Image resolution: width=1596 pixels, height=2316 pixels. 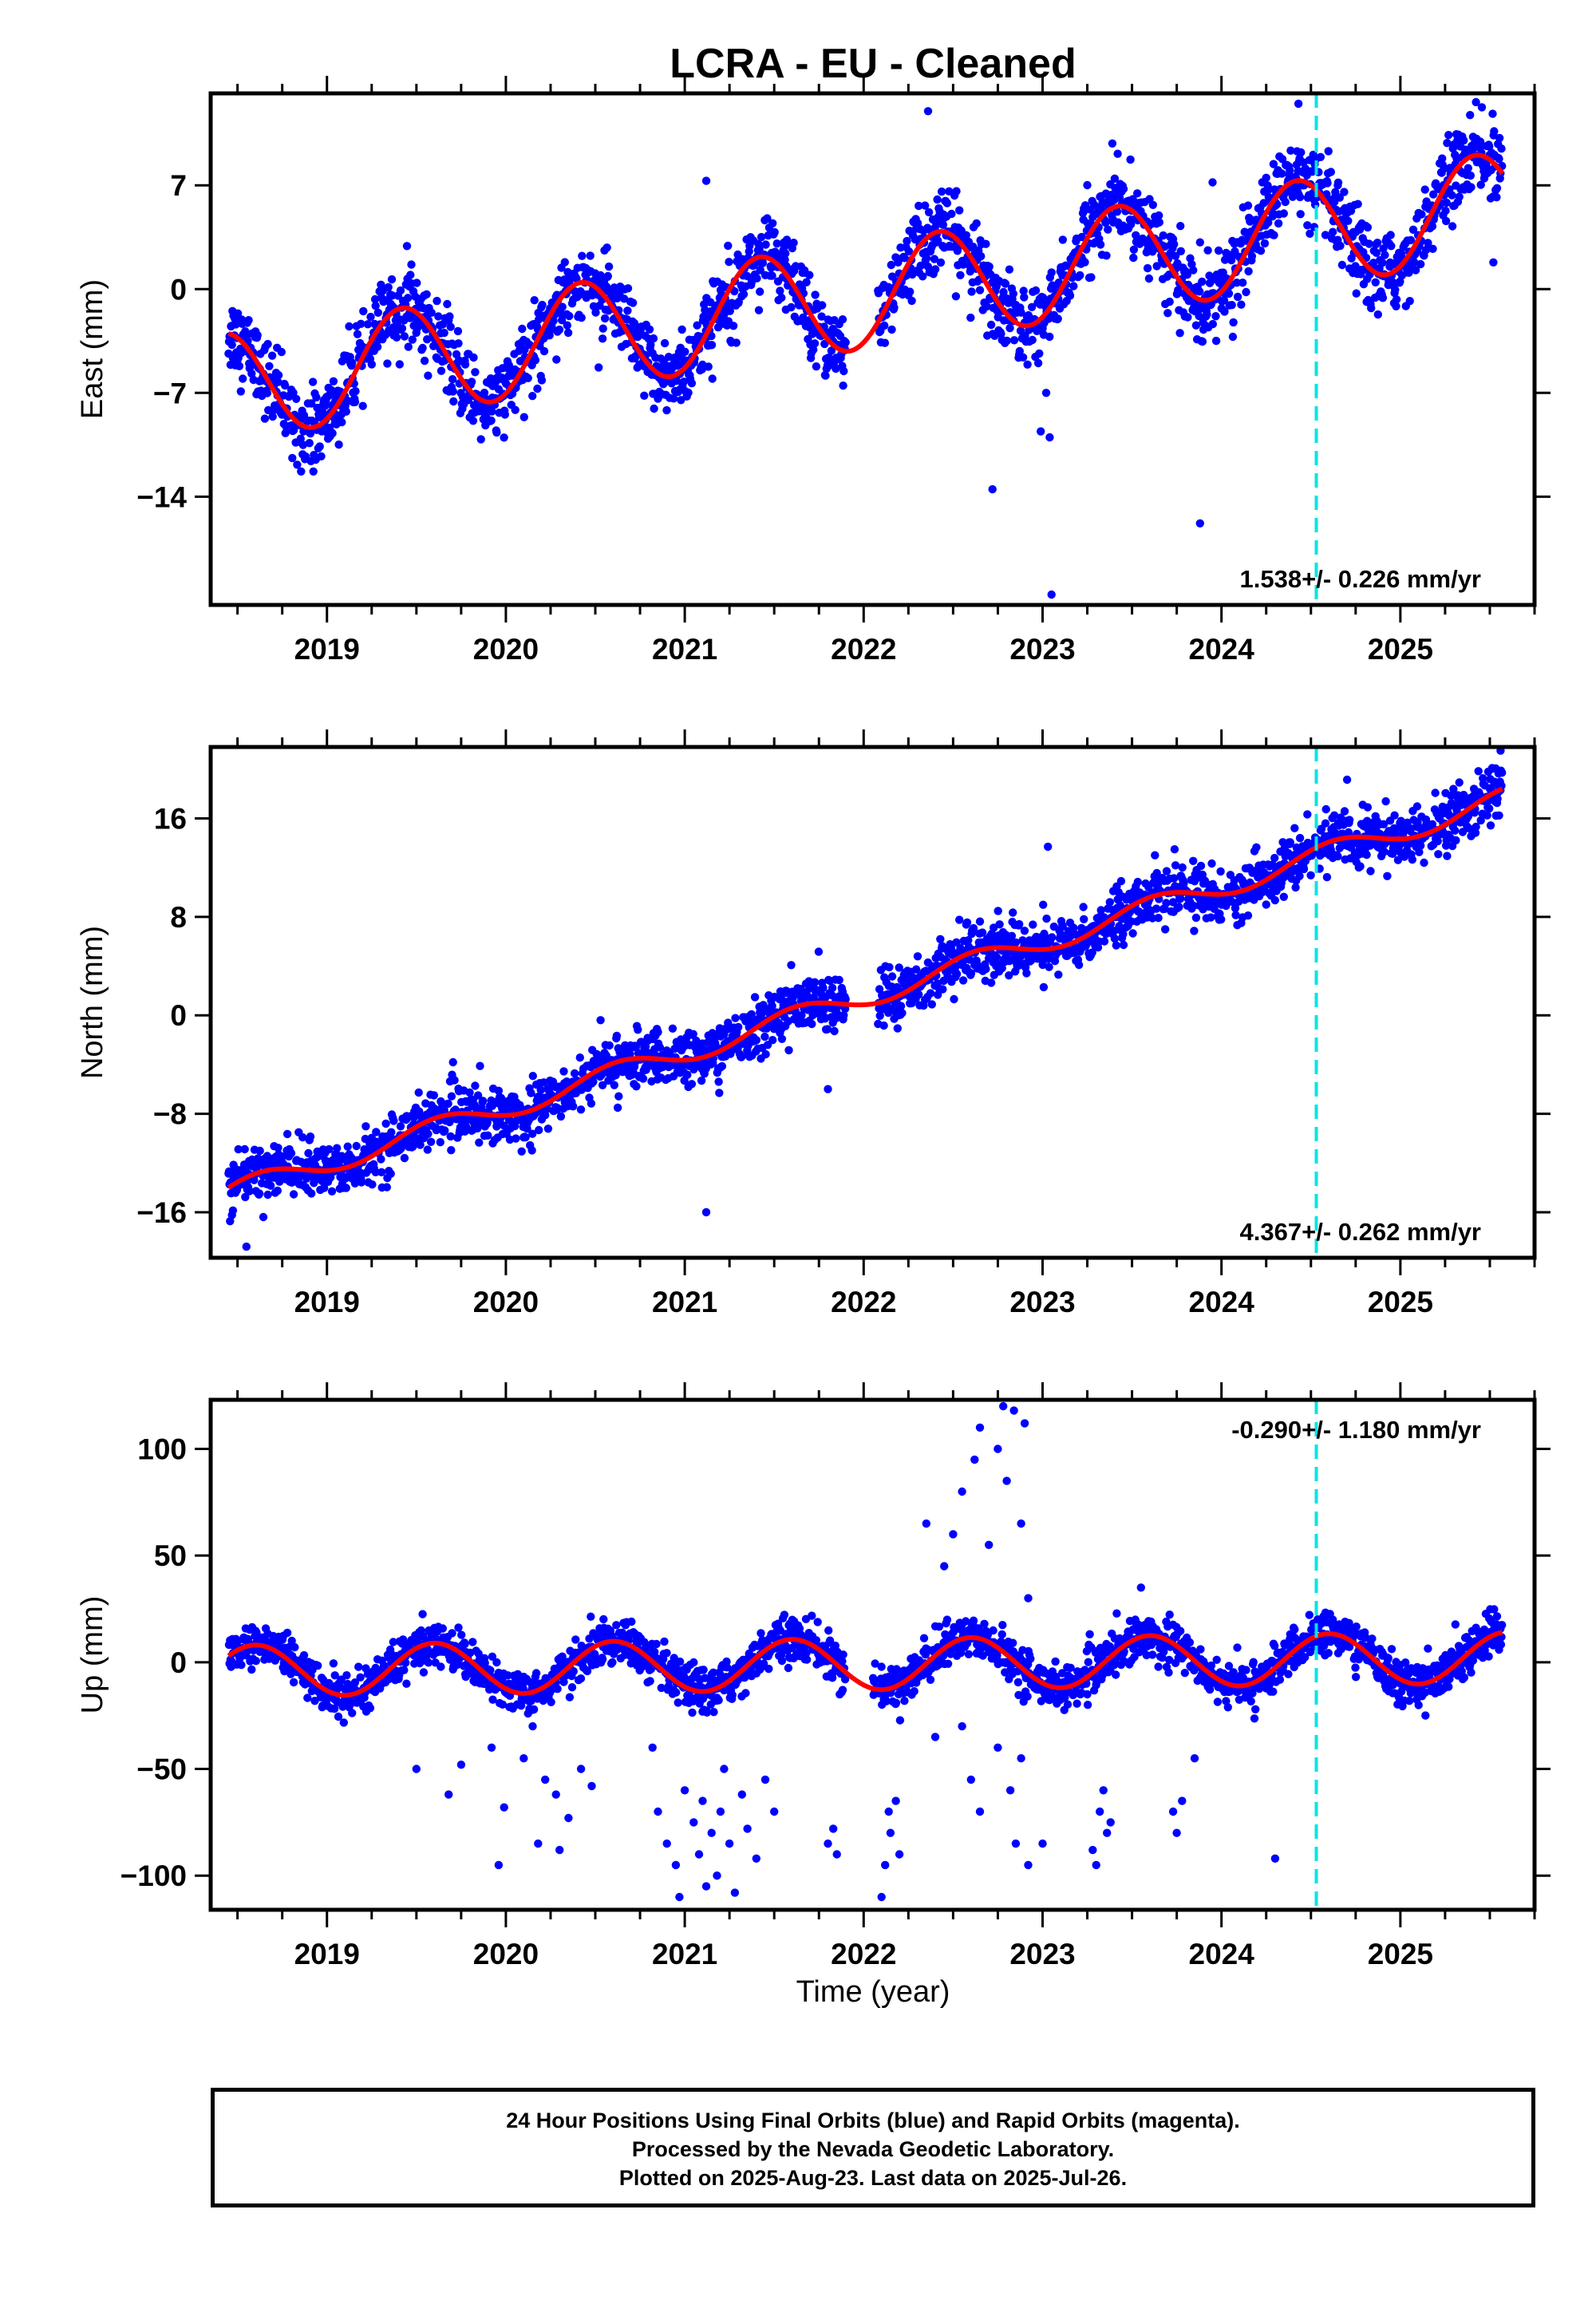 What do you see at coordinates (327, 649) in the screenshot?
I see `x-tick-label: 2019` at bounding box center [327, 649].